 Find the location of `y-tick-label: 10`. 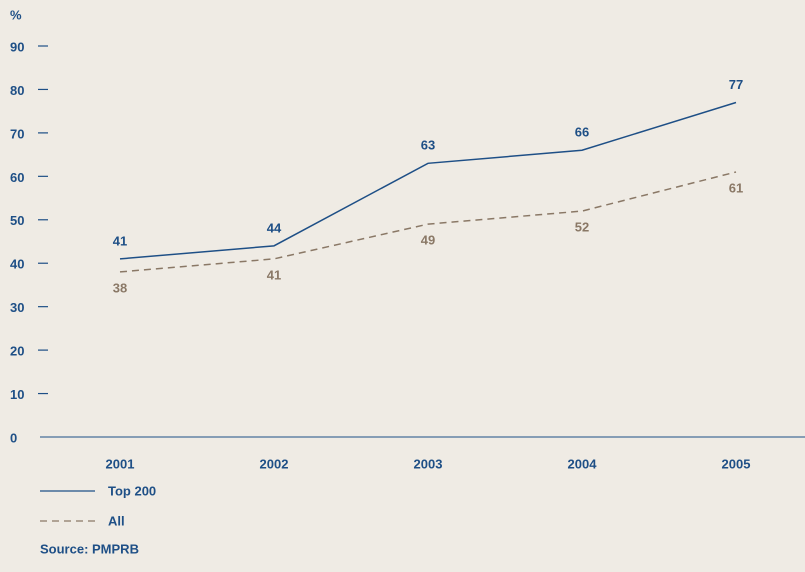

y-tick-label: 10 is located at coordinates (17, 394).